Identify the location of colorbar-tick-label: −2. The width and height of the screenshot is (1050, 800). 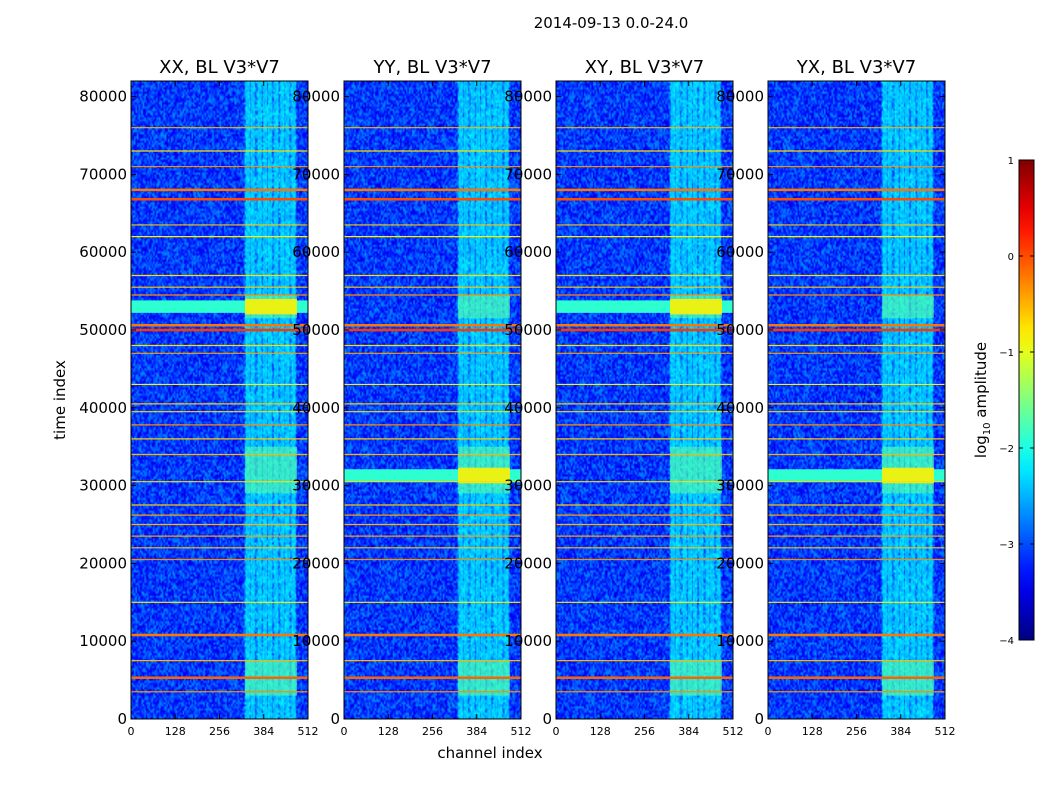
(1006, 449).